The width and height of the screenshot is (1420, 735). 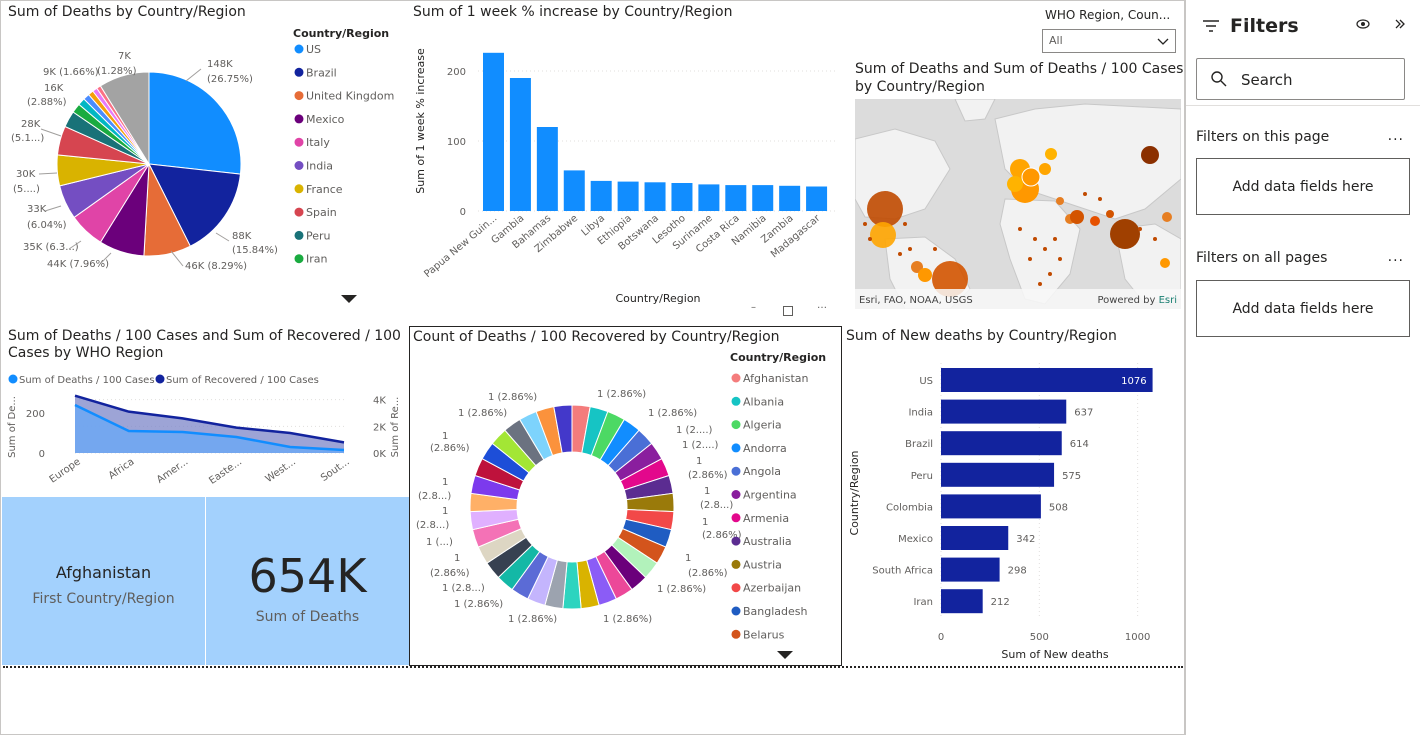 I want to click on line-series-recovered, so click(x=209, y=419).